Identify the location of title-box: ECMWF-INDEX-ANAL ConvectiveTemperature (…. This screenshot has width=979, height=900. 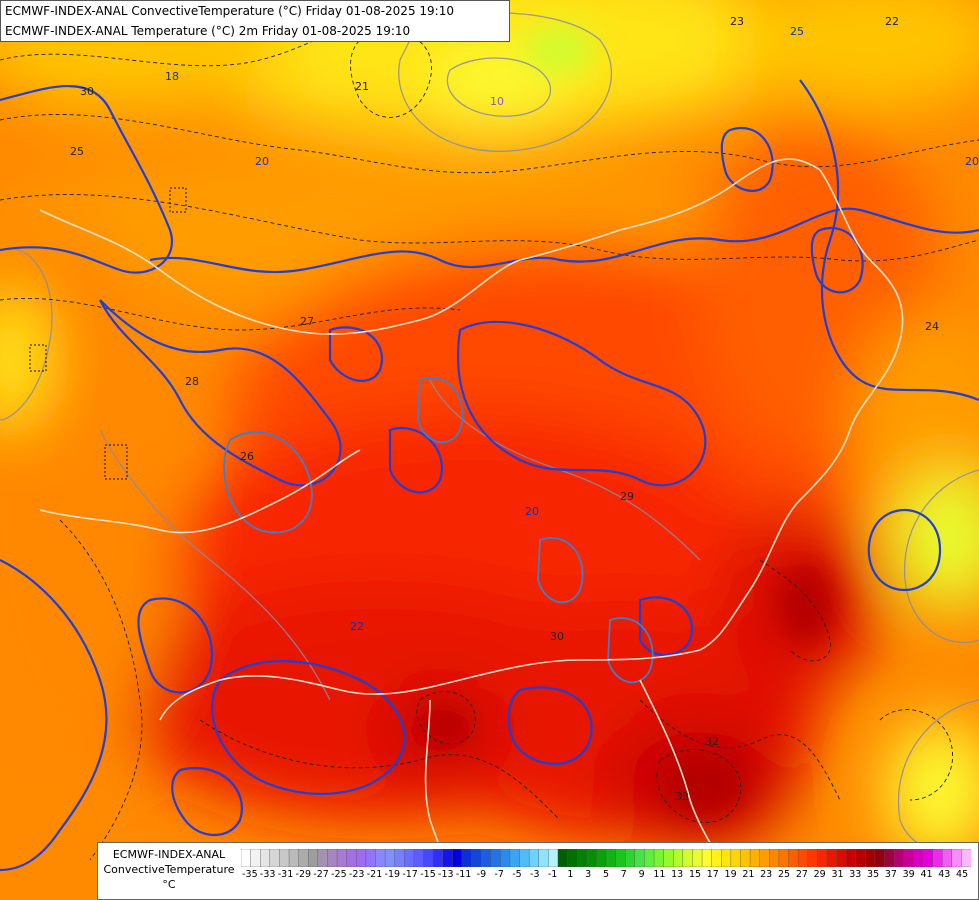
(255, 21).